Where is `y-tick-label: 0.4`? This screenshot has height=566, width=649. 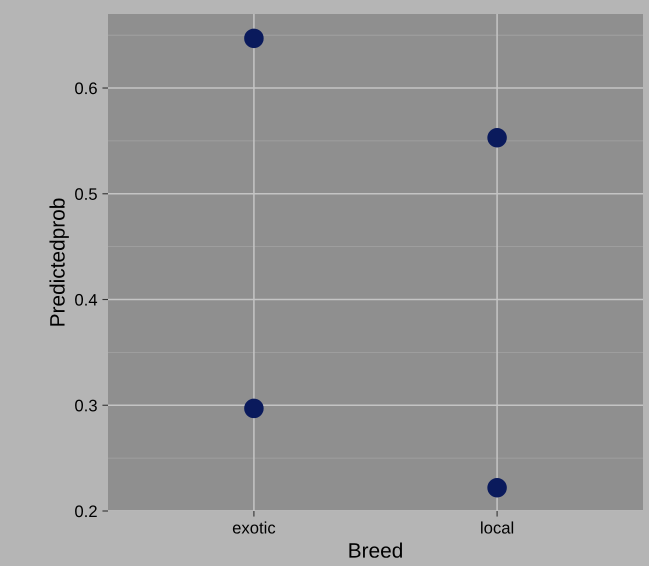 y-tick-label: 0.4 is located at coordinates (86, 300).